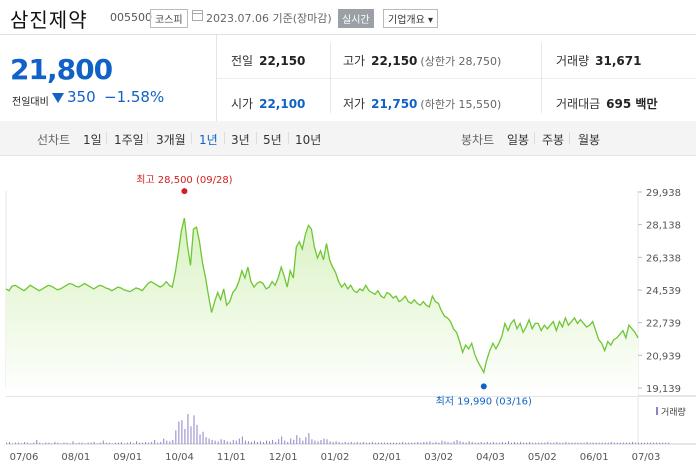 The height and width of the screenshot is (472, 696). I want to click on tab-3y: 3년, so click(240, 140).